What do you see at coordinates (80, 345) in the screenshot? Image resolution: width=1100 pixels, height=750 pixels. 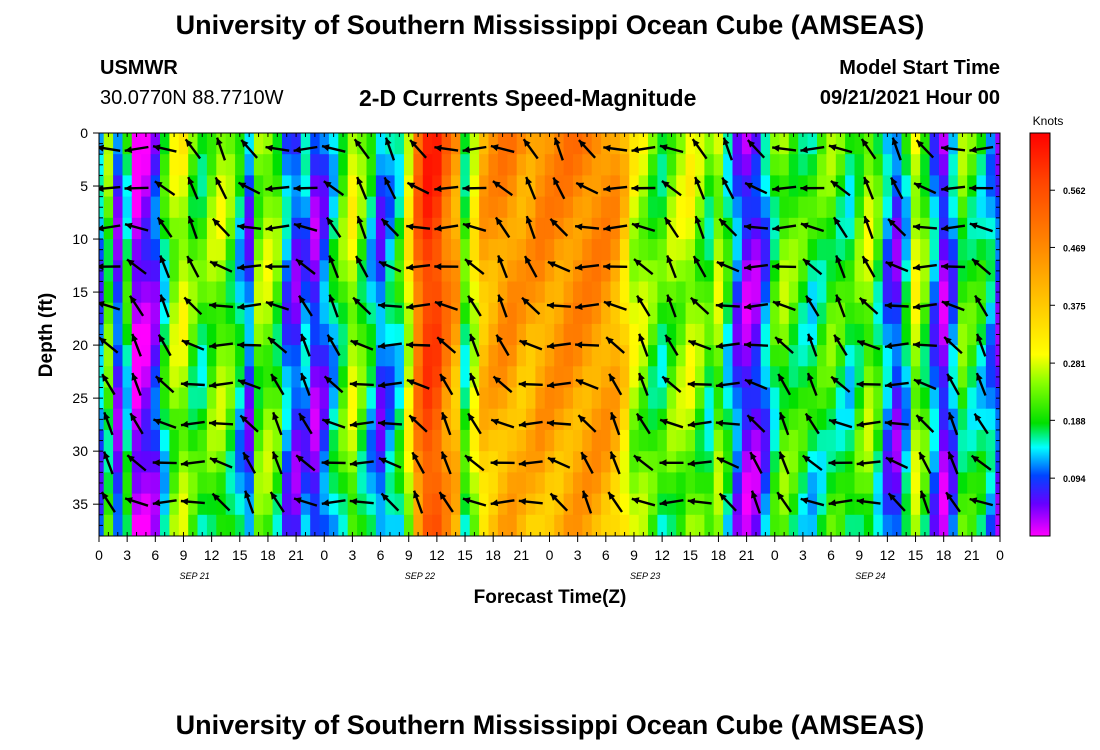 I see `y-tick-label: 20` at bounding box center [80, 345].